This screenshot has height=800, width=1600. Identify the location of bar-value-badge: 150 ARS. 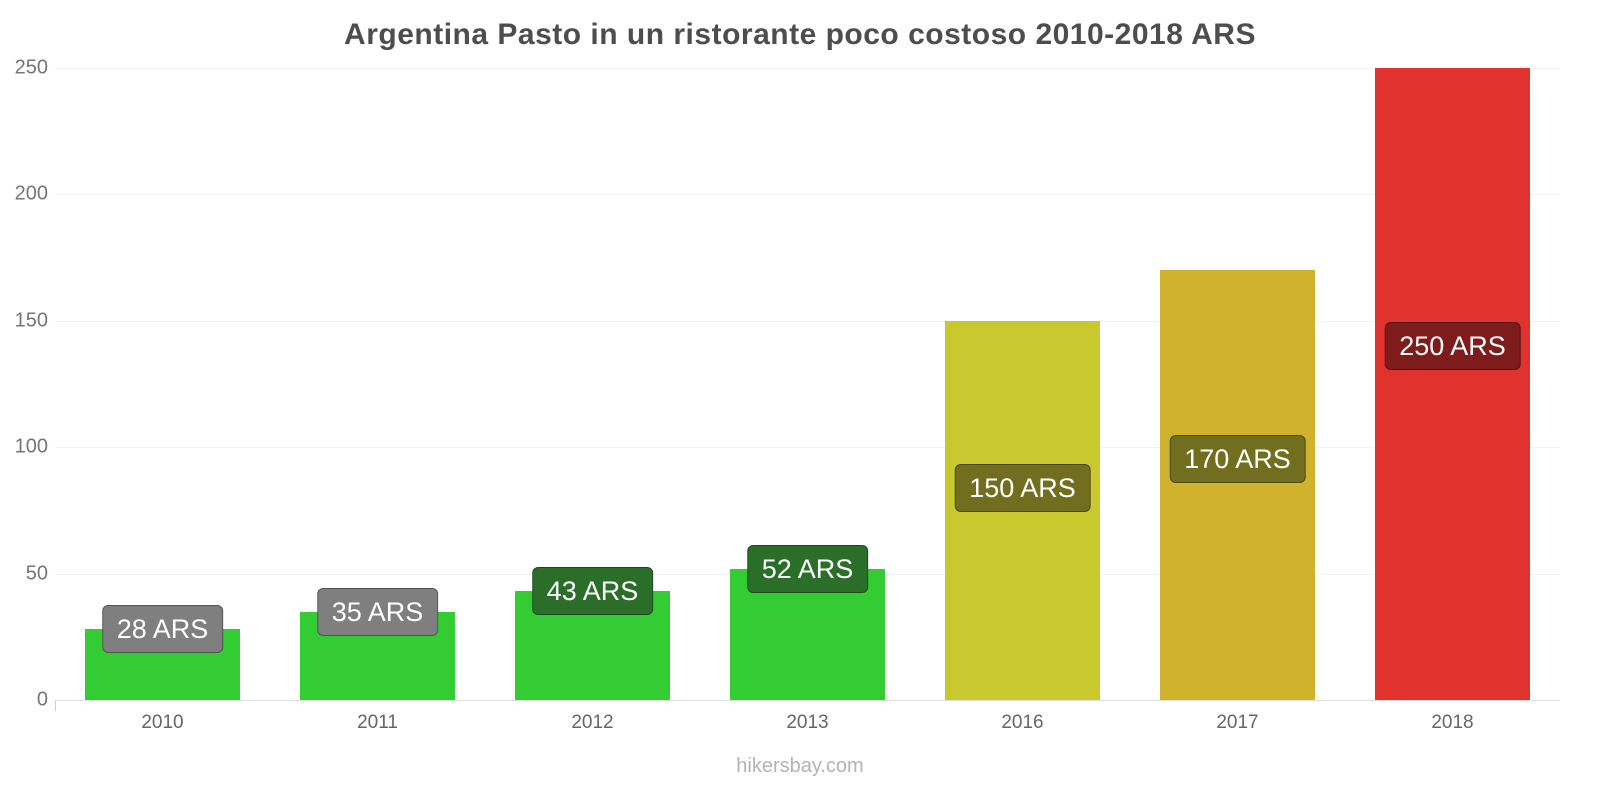
(1022, 487).